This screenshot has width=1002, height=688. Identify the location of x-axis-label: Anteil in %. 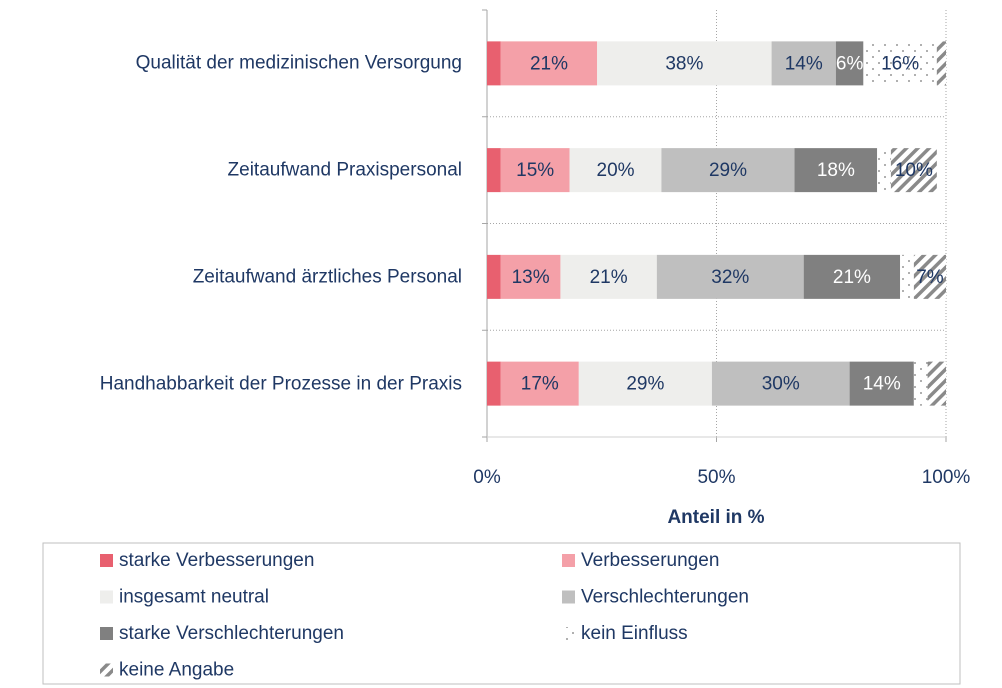
(715, 517).